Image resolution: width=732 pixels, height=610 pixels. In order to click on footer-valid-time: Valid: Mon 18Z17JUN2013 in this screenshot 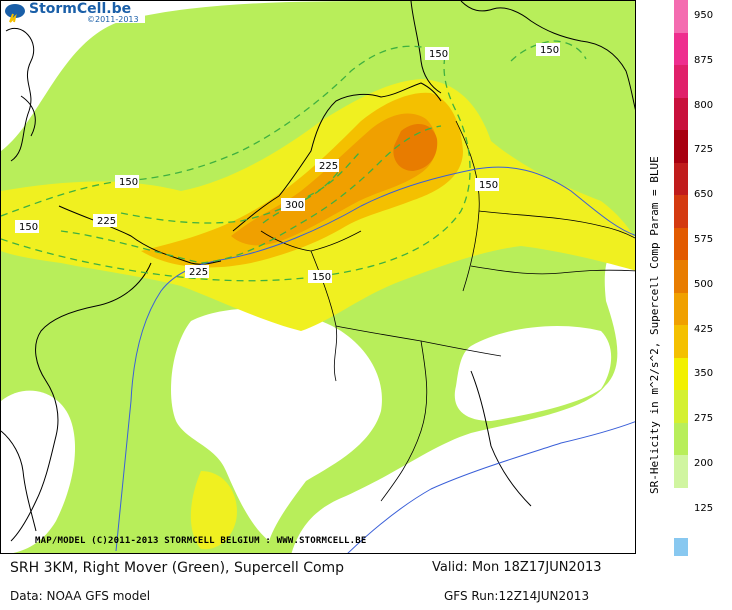, I will do `click(517, 567)`.